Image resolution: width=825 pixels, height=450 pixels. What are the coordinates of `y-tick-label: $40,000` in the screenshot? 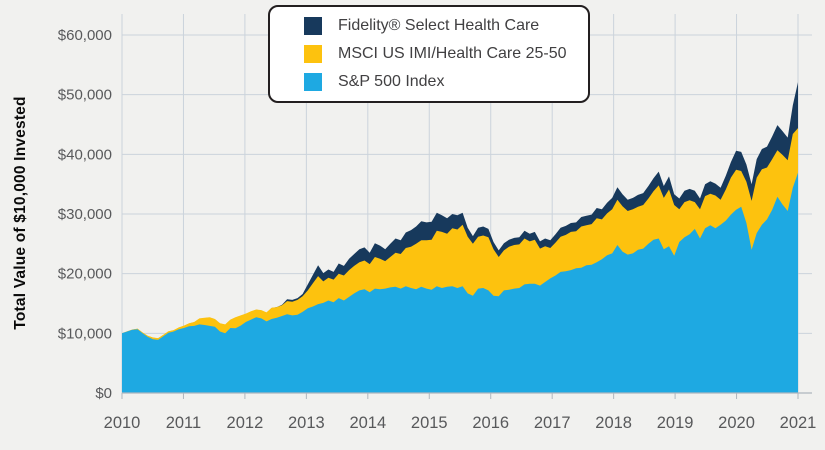 It's located at (85, 154).